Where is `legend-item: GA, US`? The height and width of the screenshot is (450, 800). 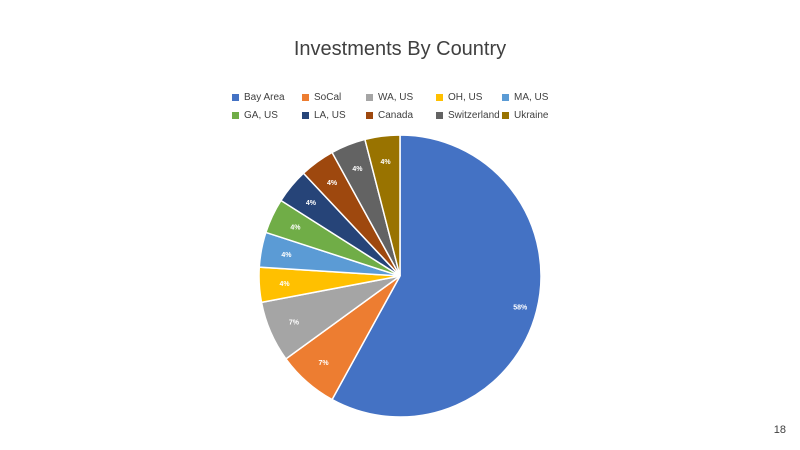 legend-item: GA, US is located at coordinates (267, 115).